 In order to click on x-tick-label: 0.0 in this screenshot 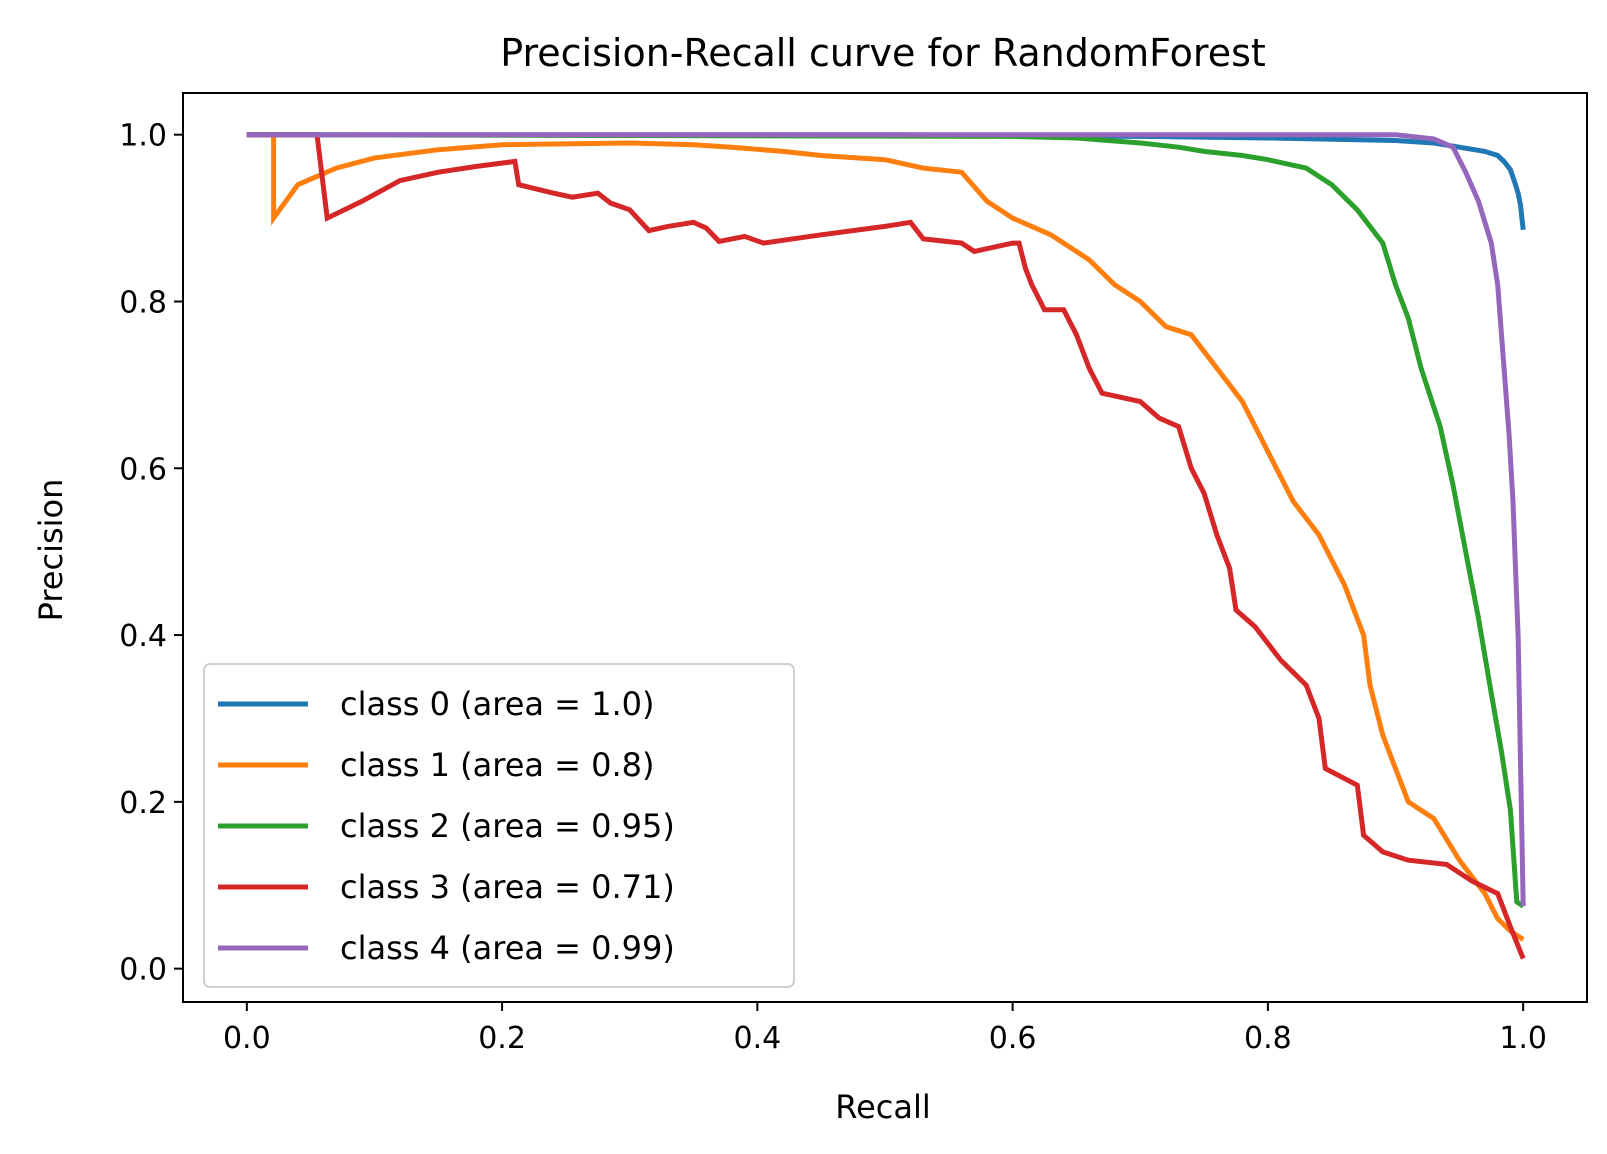, I will do `click(247, 1038)`.